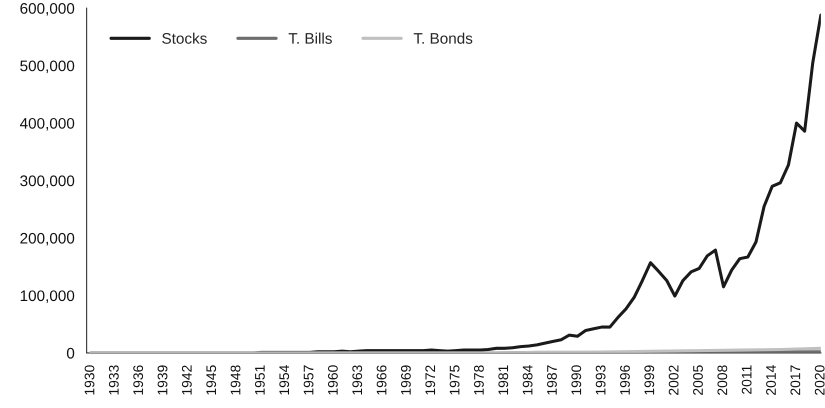 Image resolution: width=825 pixels, height=408 pixels. Describe the element at coordinates (235, 380) in the screenshot. I see `x-tick-label: 1948` at that location.